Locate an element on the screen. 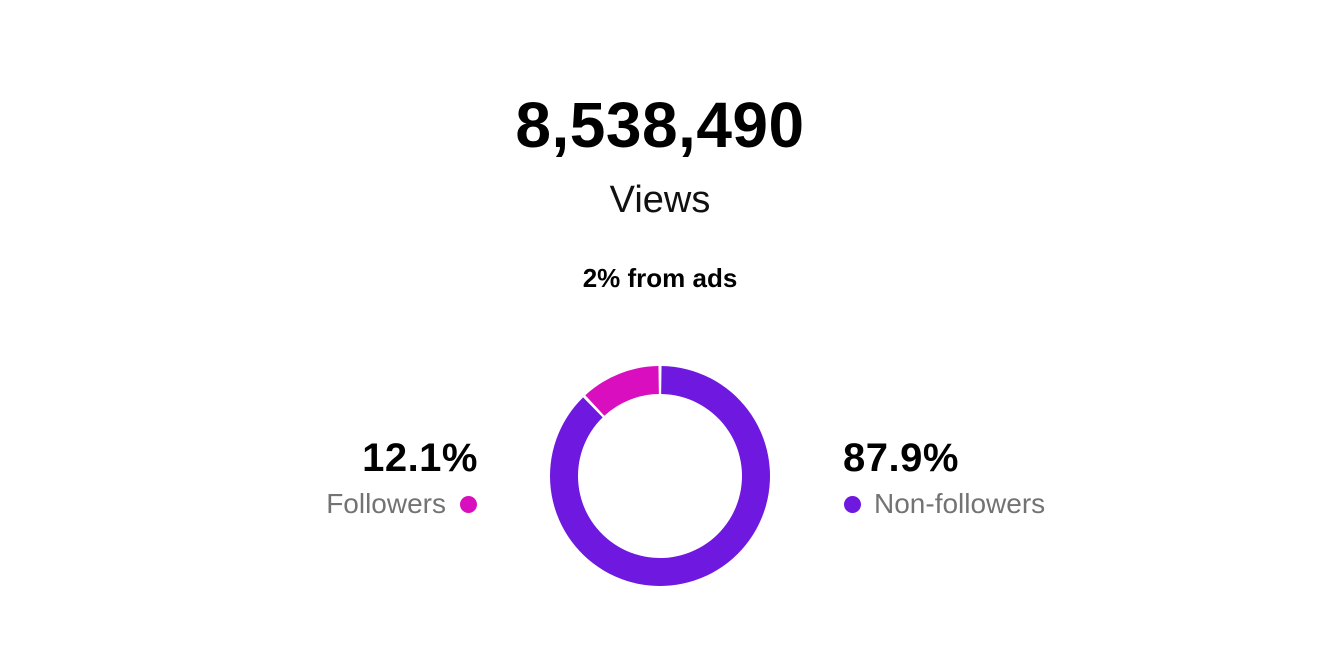 This screenshot has height=662, width=1320. total-views-value: 8,538,490 is located at coordinates (660, 125).